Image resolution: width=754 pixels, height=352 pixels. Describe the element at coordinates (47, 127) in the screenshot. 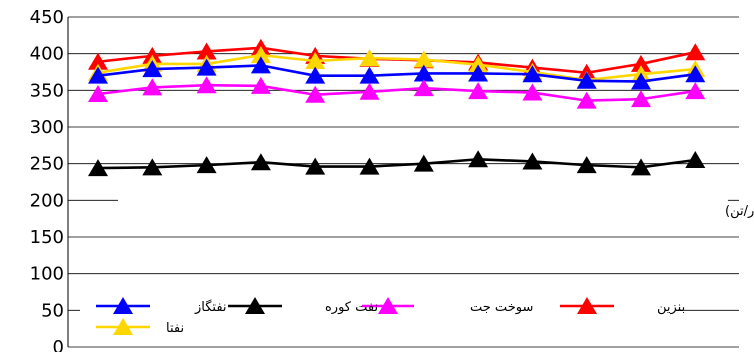

I see `y-tick-label: 300` at that location.